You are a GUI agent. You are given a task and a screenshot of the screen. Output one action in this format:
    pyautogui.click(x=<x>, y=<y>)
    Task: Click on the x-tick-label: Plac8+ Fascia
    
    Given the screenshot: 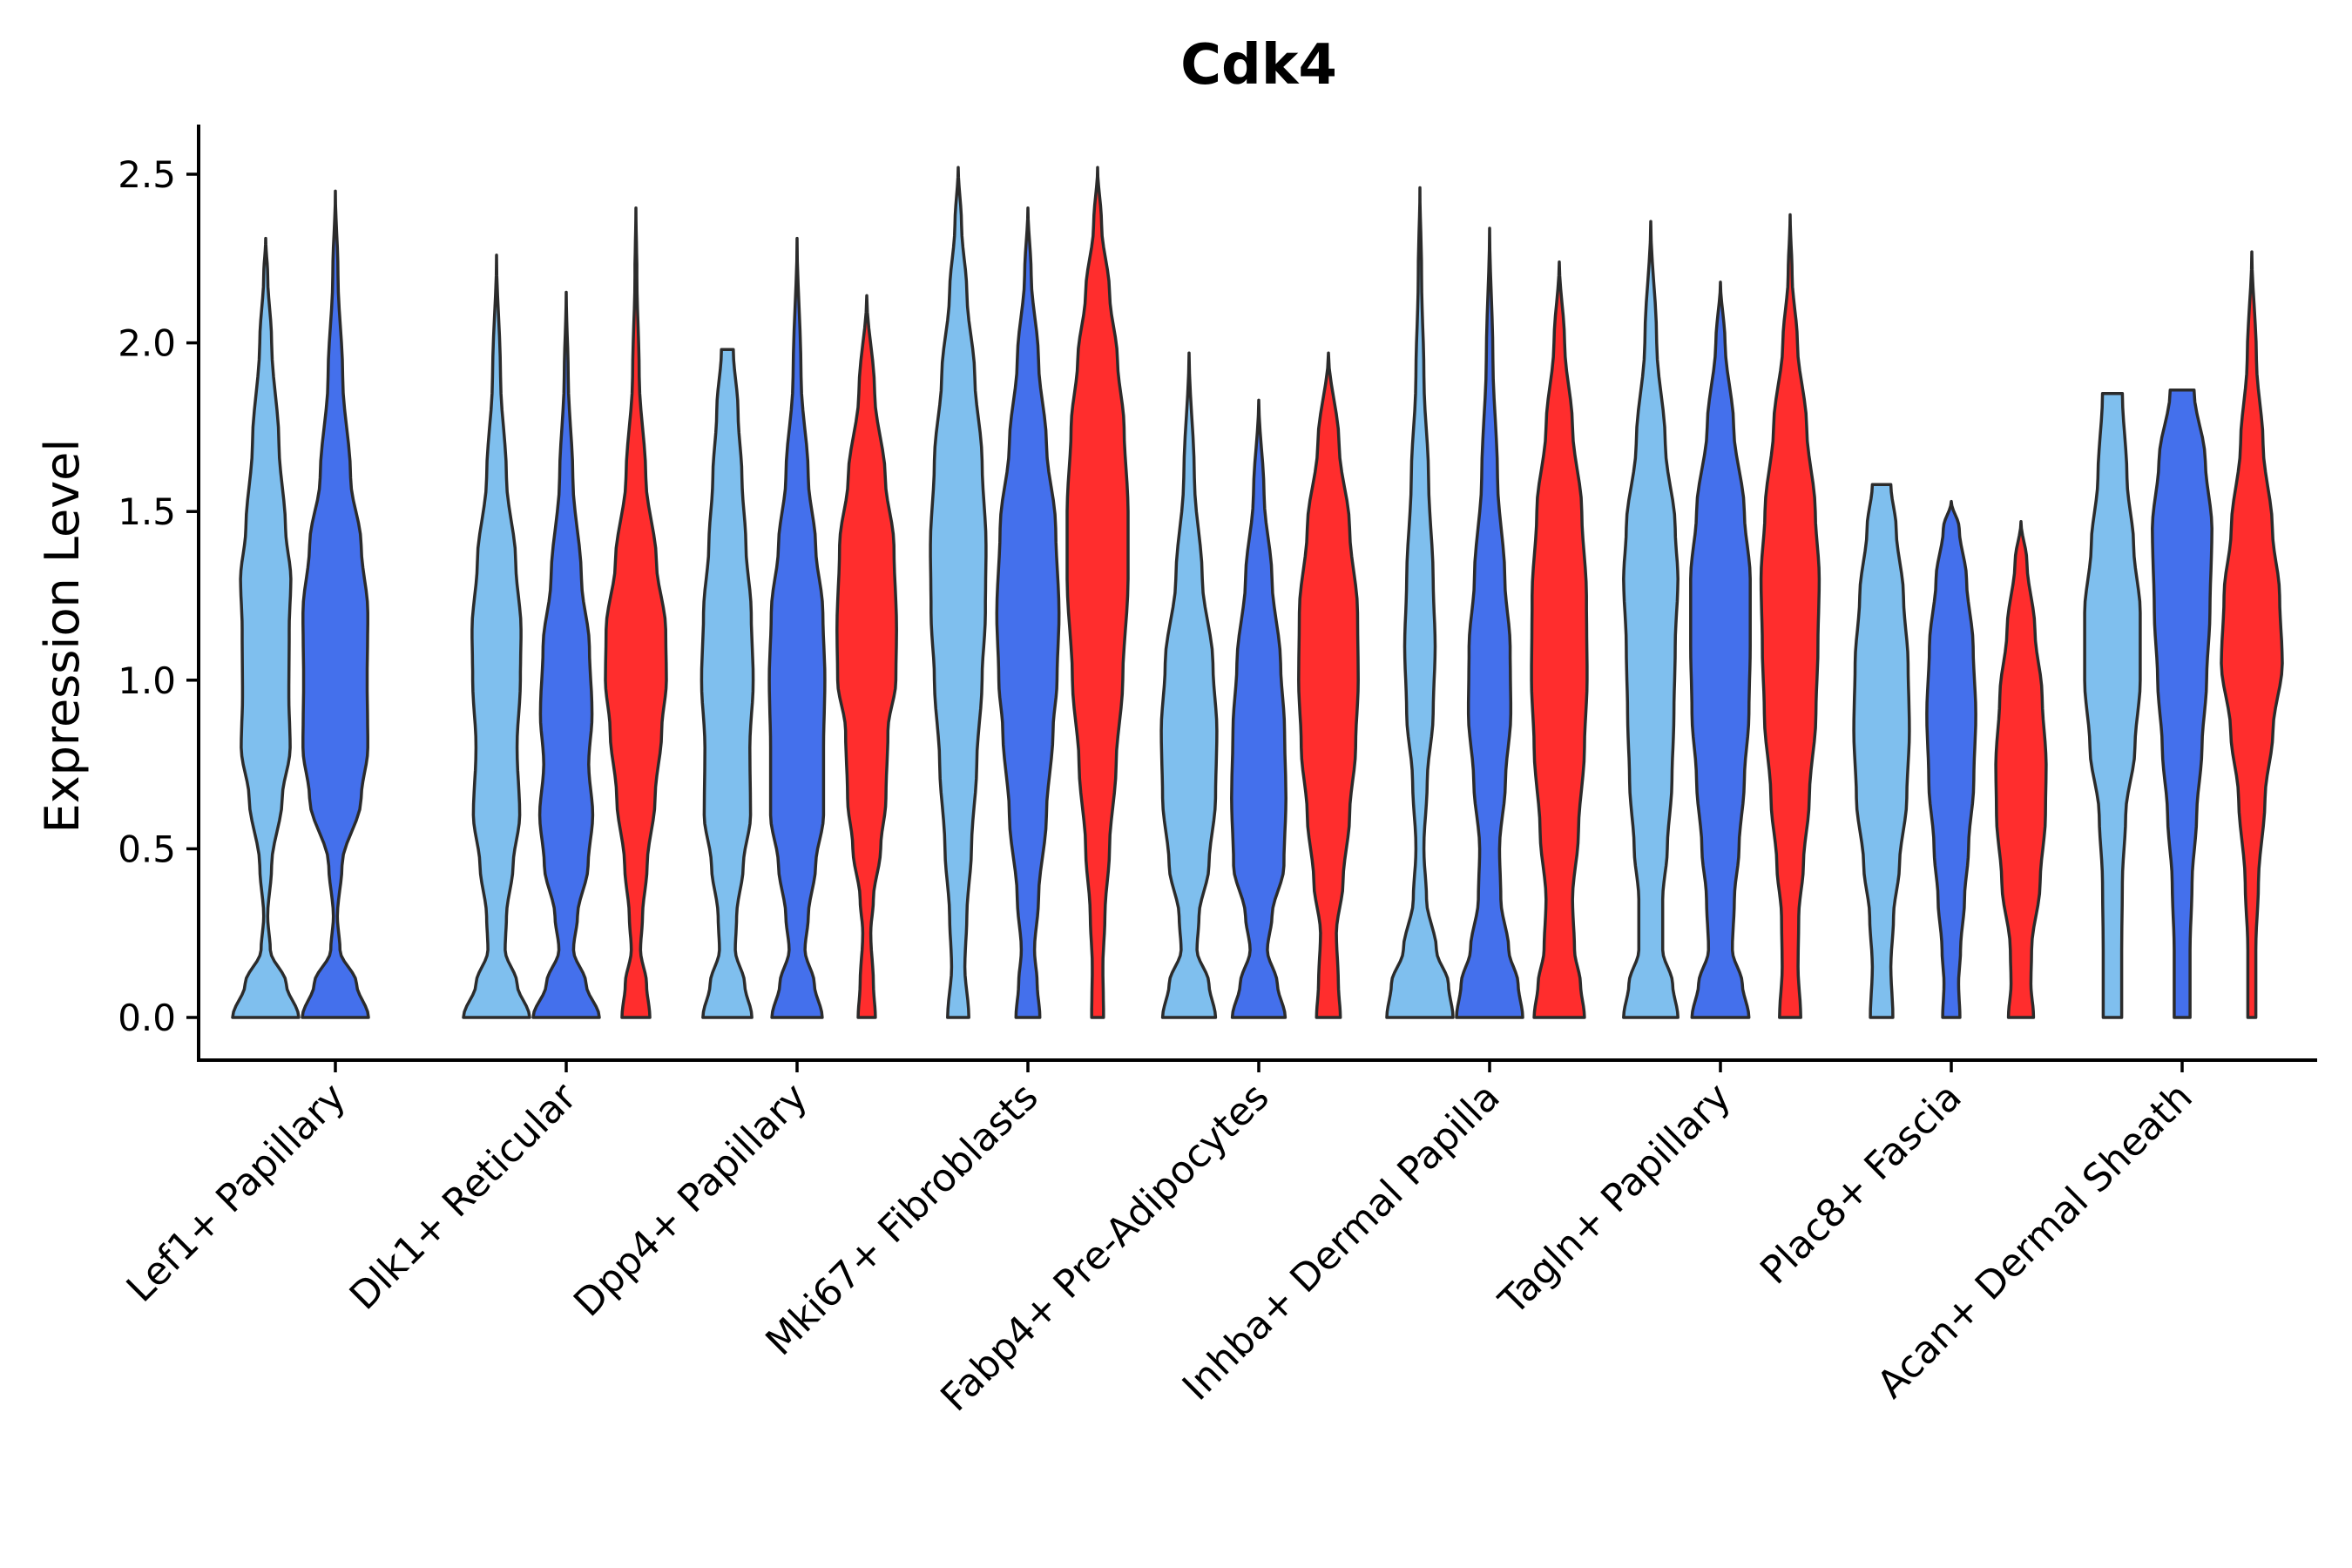 What is the action you would take?
    pyautogui.click(x=1861, y=1184)
    